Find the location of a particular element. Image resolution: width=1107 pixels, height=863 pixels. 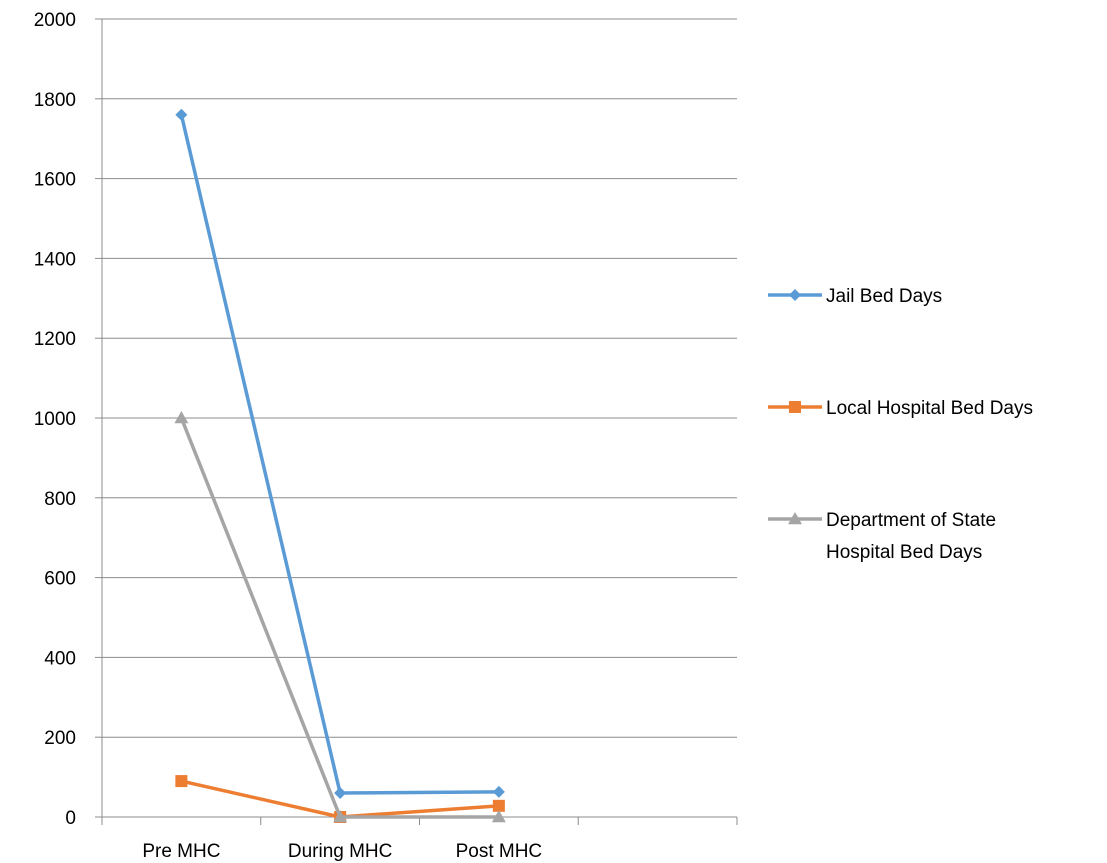

series-line-department-of-state-hospital-bed-days is located at coordinates (340, 617).